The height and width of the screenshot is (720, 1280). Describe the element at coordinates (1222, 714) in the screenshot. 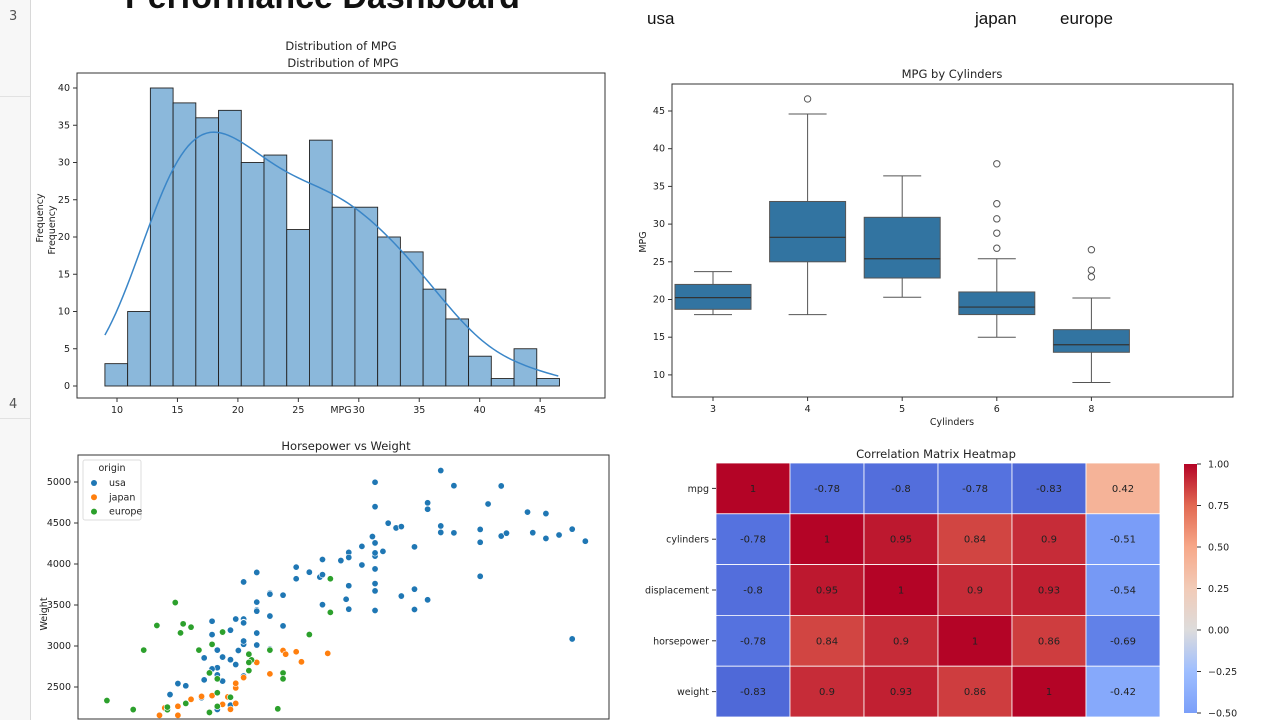

I see `colorbar-tick-label: −0.50` at that location.